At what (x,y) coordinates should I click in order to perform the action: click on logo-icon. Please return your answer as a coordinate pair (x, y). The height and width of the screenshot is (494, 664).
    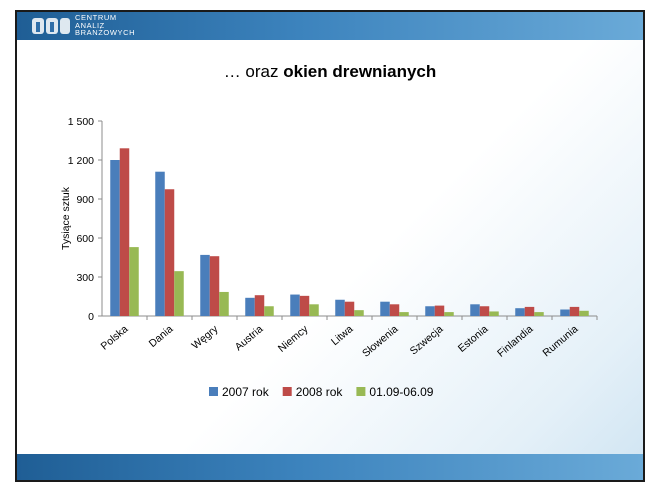
    Looking at the image, I should click on (51, 26).